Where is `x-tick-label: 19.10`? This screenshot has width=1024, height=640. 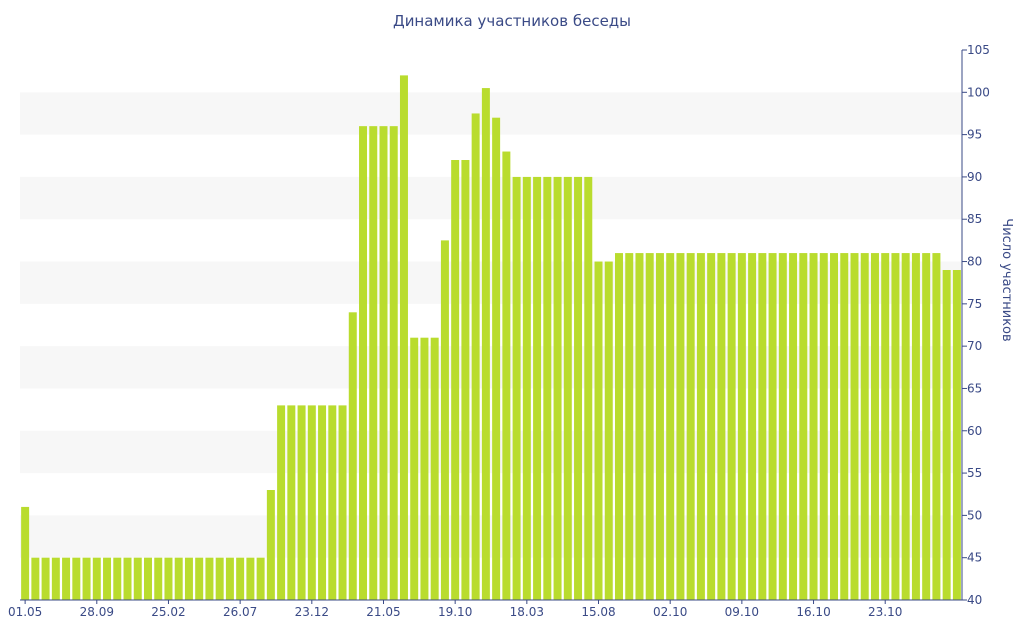
x-tick-label: 19.10 is located at coordinates (455, 612).